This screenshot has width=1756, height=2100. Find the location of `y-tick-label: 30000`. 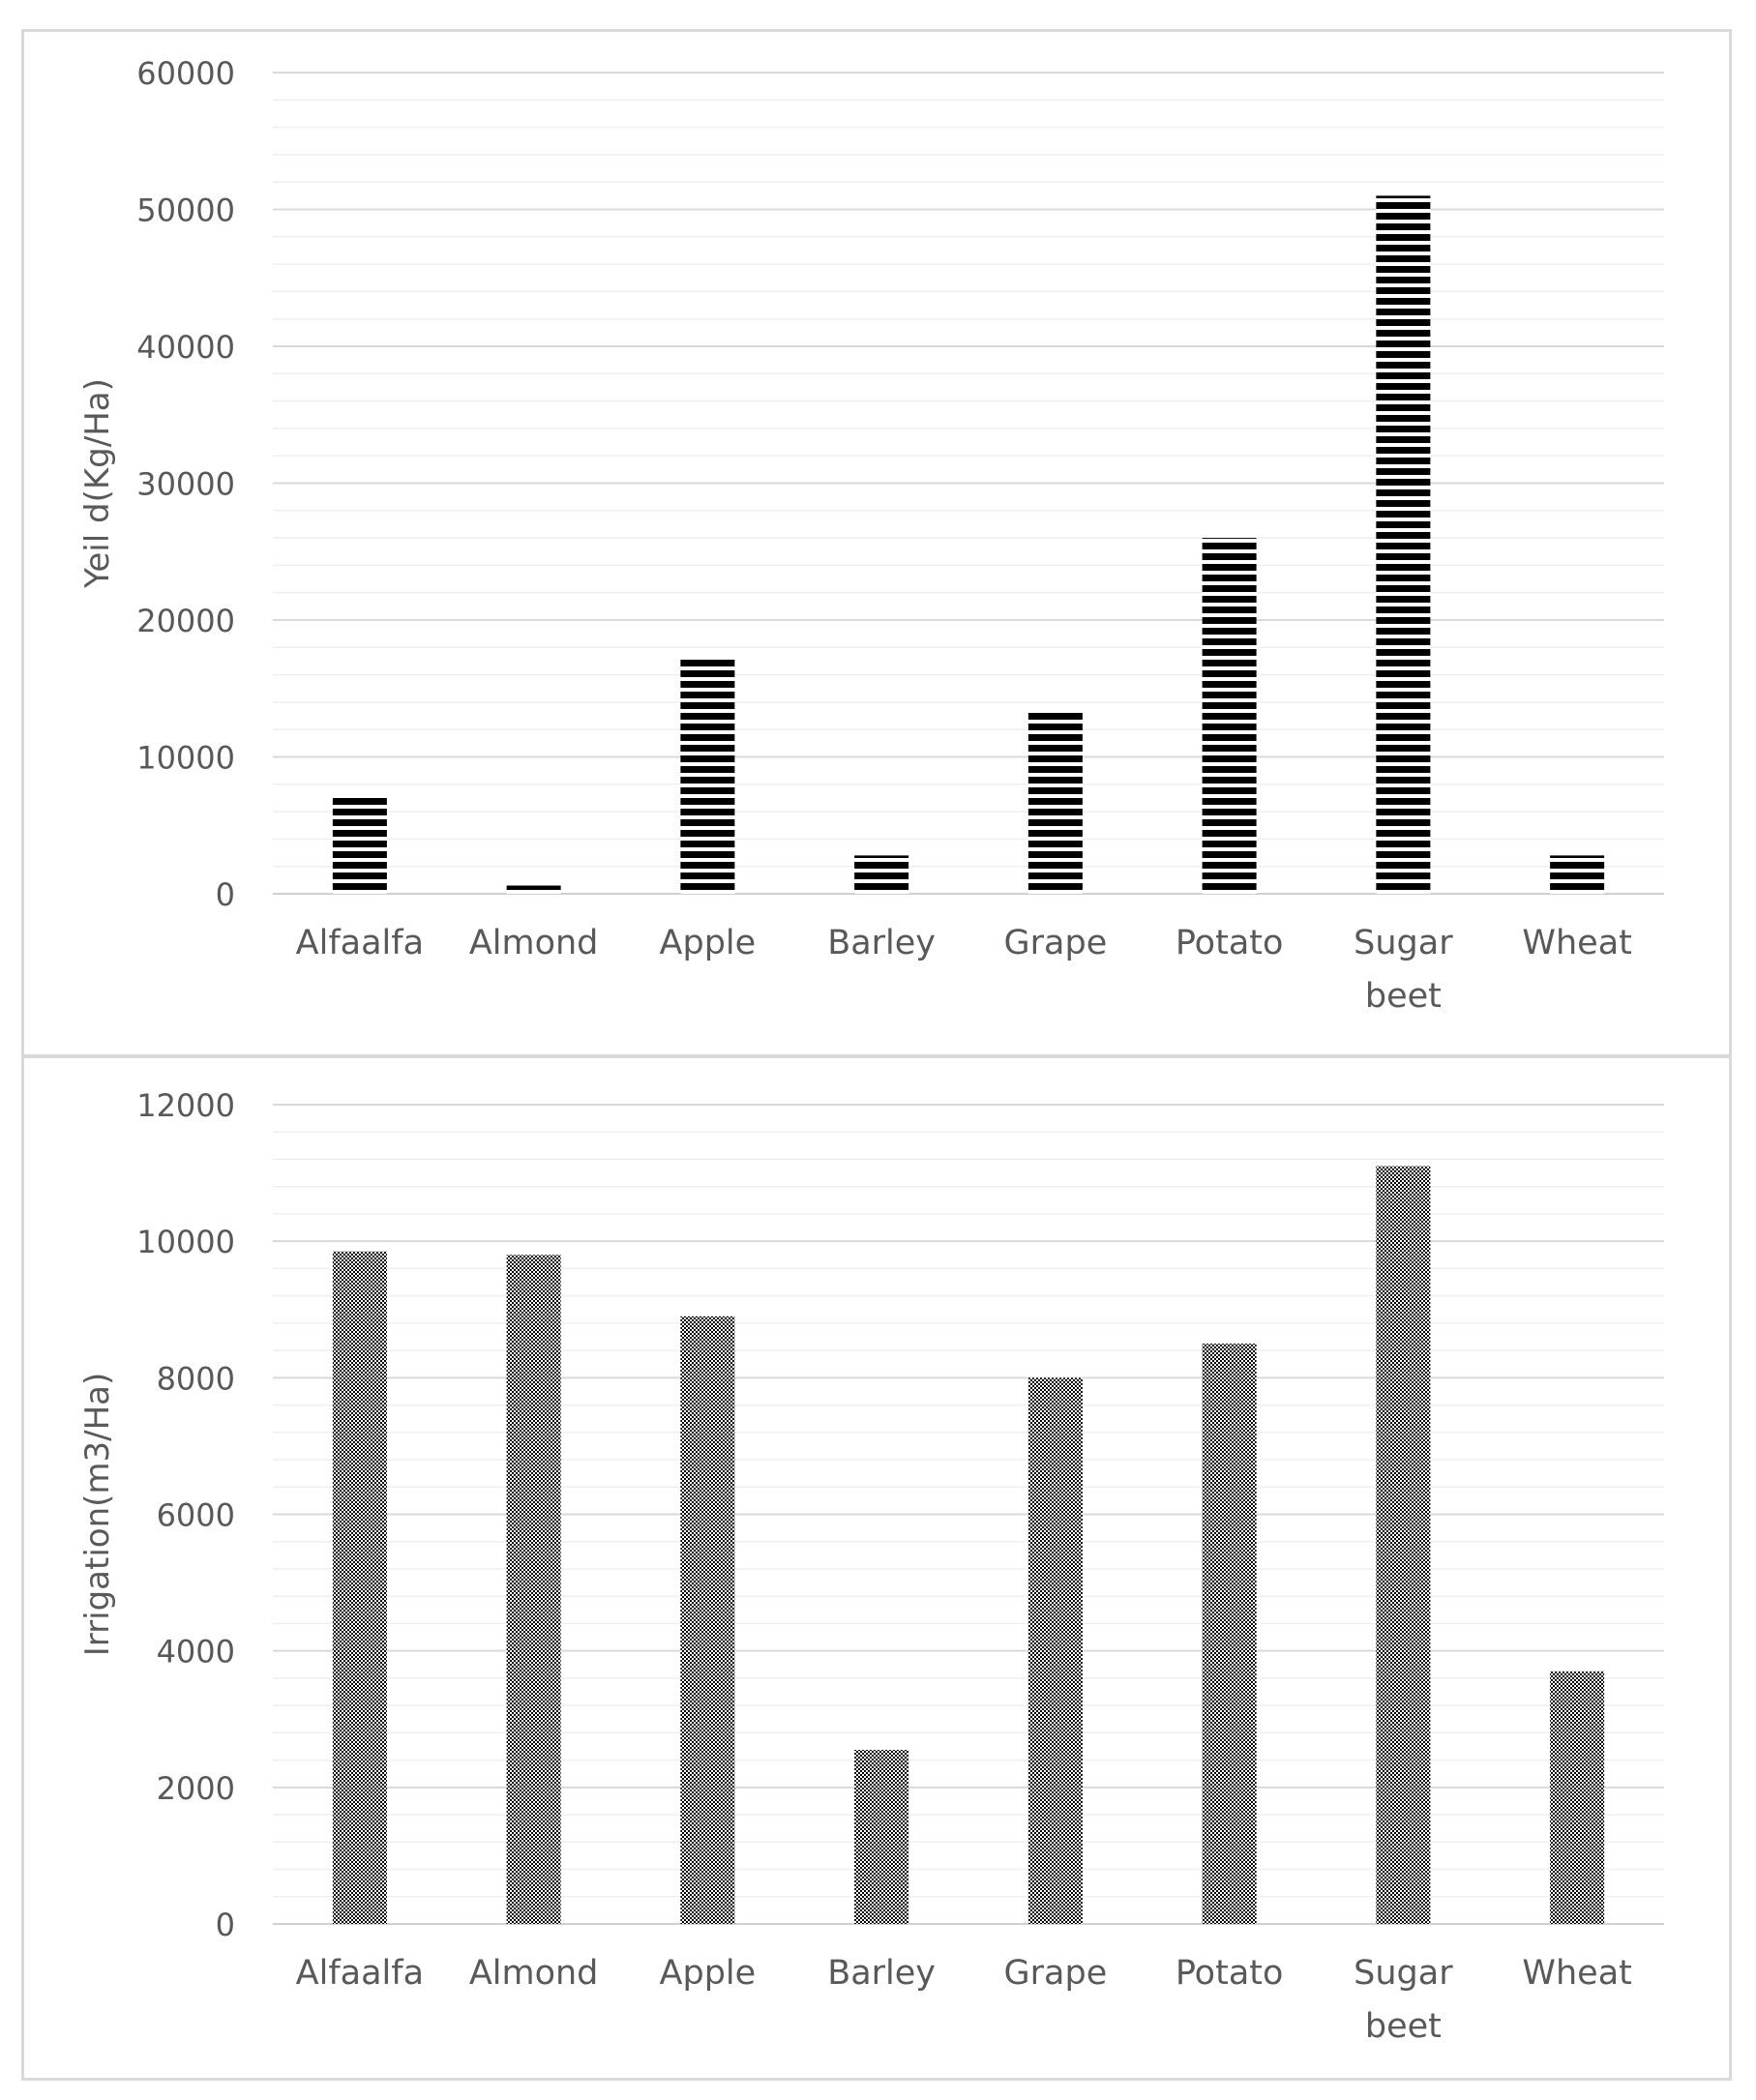

y-tick-label: 30000 is located at coordinates (185, 484).